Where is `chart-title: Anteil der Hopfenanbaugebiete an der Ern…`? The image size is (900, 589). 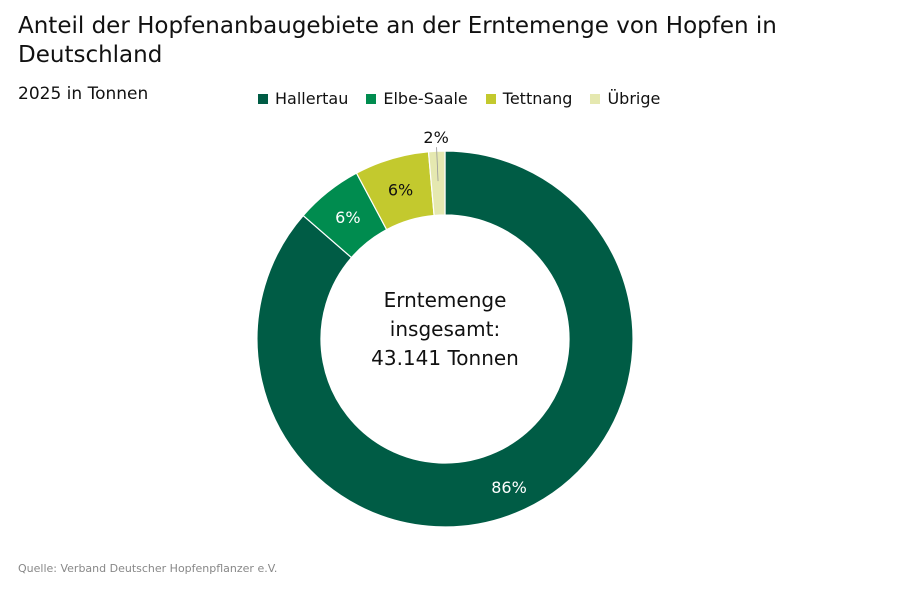
chart-title: Anteil der Hopfenanbaugebiete an der Ern… is located at coordinates (397, 40).